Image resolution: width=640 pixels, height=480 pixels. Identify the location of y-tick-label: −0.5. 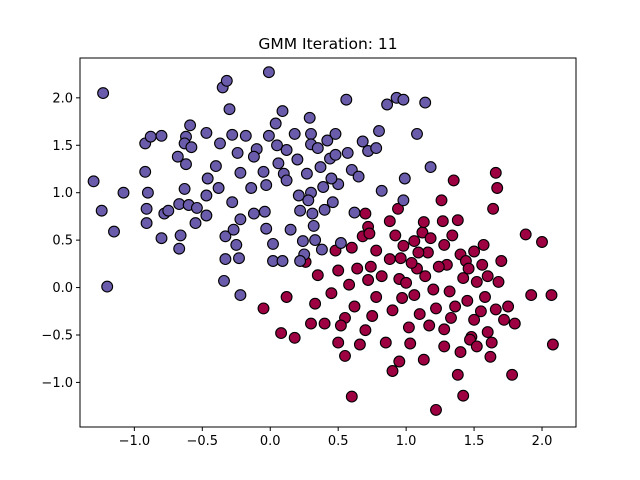
(57, 335).